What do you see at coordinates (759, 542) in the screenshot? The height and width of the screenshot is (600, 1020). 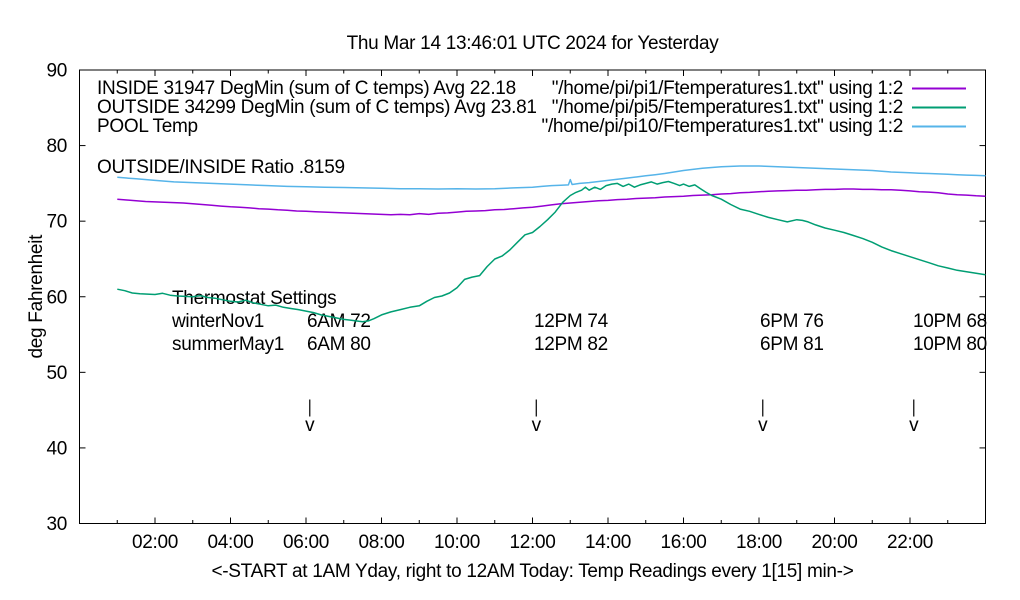 I see `x-tick-label: 18:00` at bounding box center [759, 542].